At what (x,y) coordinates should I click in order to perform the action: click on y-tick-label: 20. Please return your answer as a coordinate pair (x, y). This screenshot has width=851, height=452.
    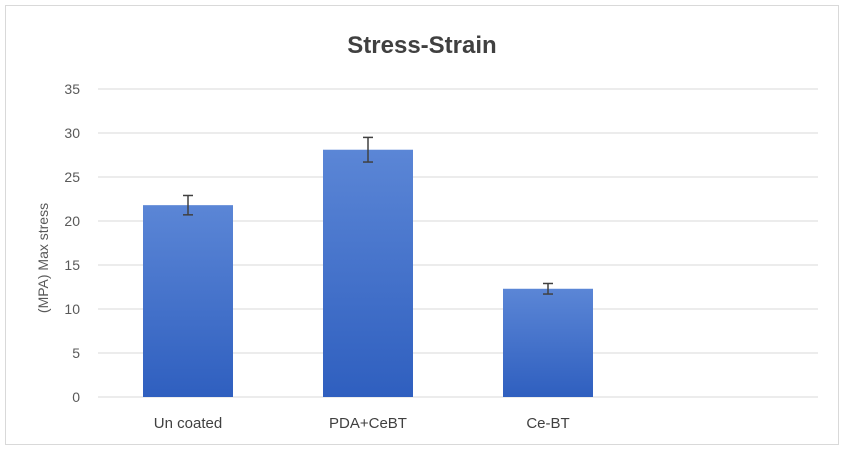
    Looking at the image, I should click on (72, 221).